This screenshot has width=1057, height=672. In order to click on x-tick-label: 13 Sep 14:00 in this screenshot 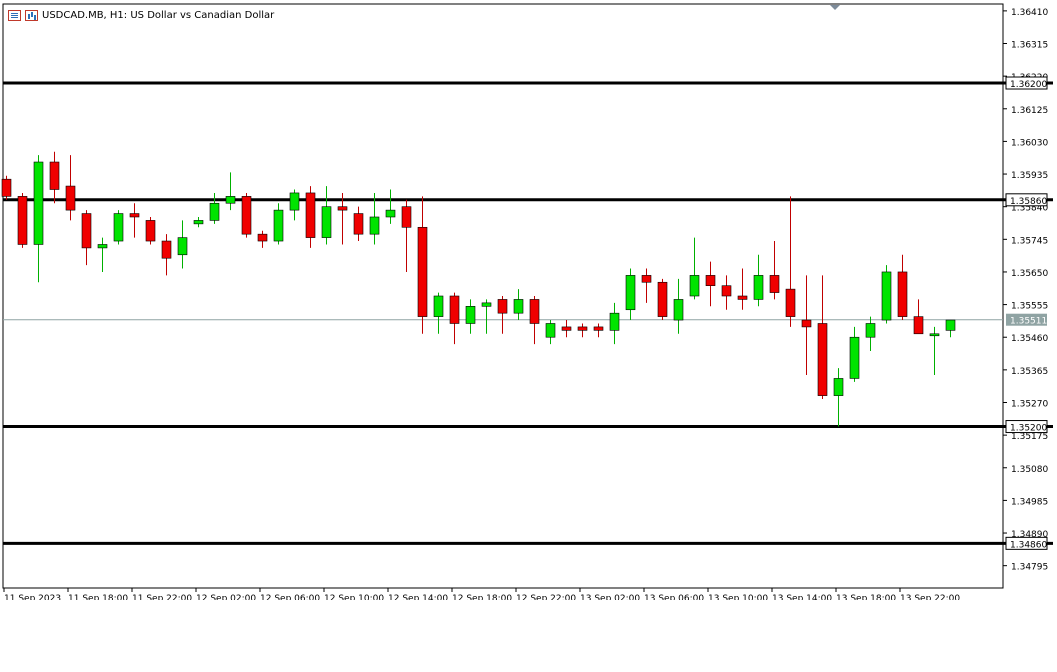, I will do `click(802, 597)`.